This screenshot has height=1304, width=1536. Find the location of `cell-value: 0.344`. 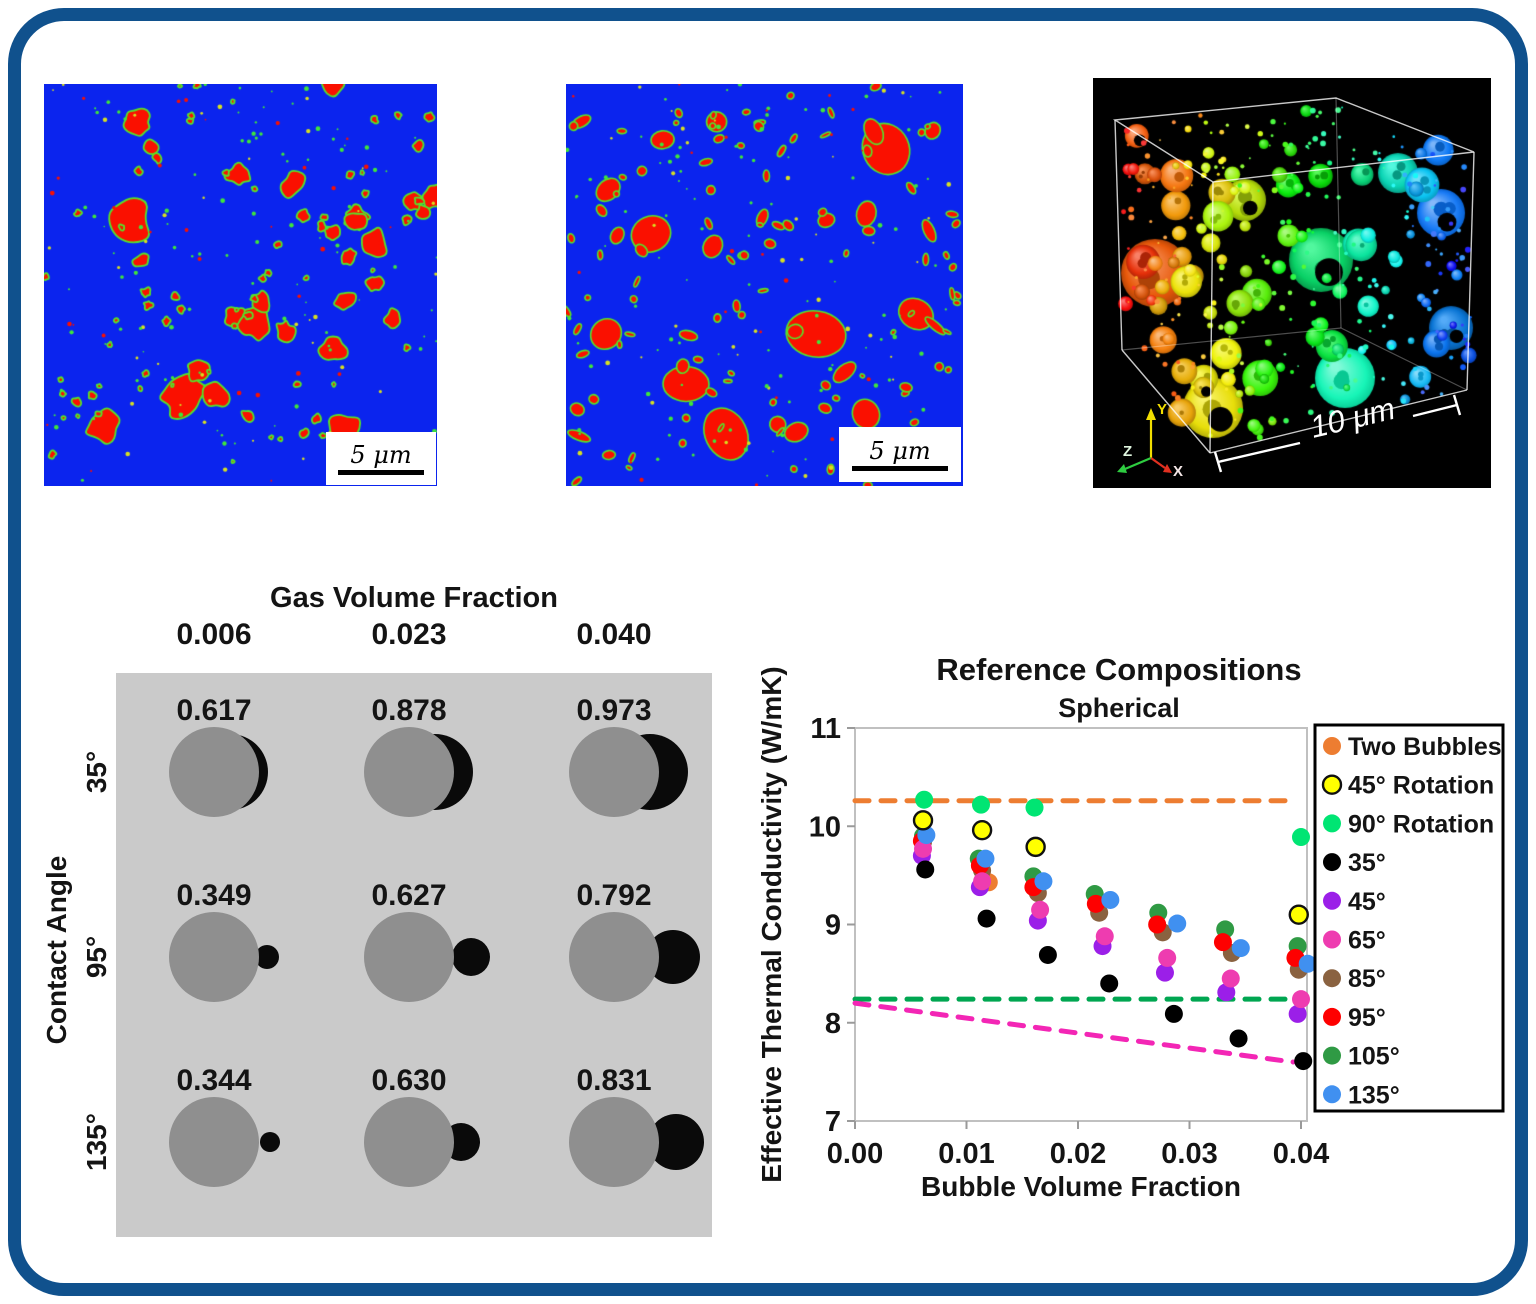

cell-value: 0.344 is located at coordinates (214, 1080).